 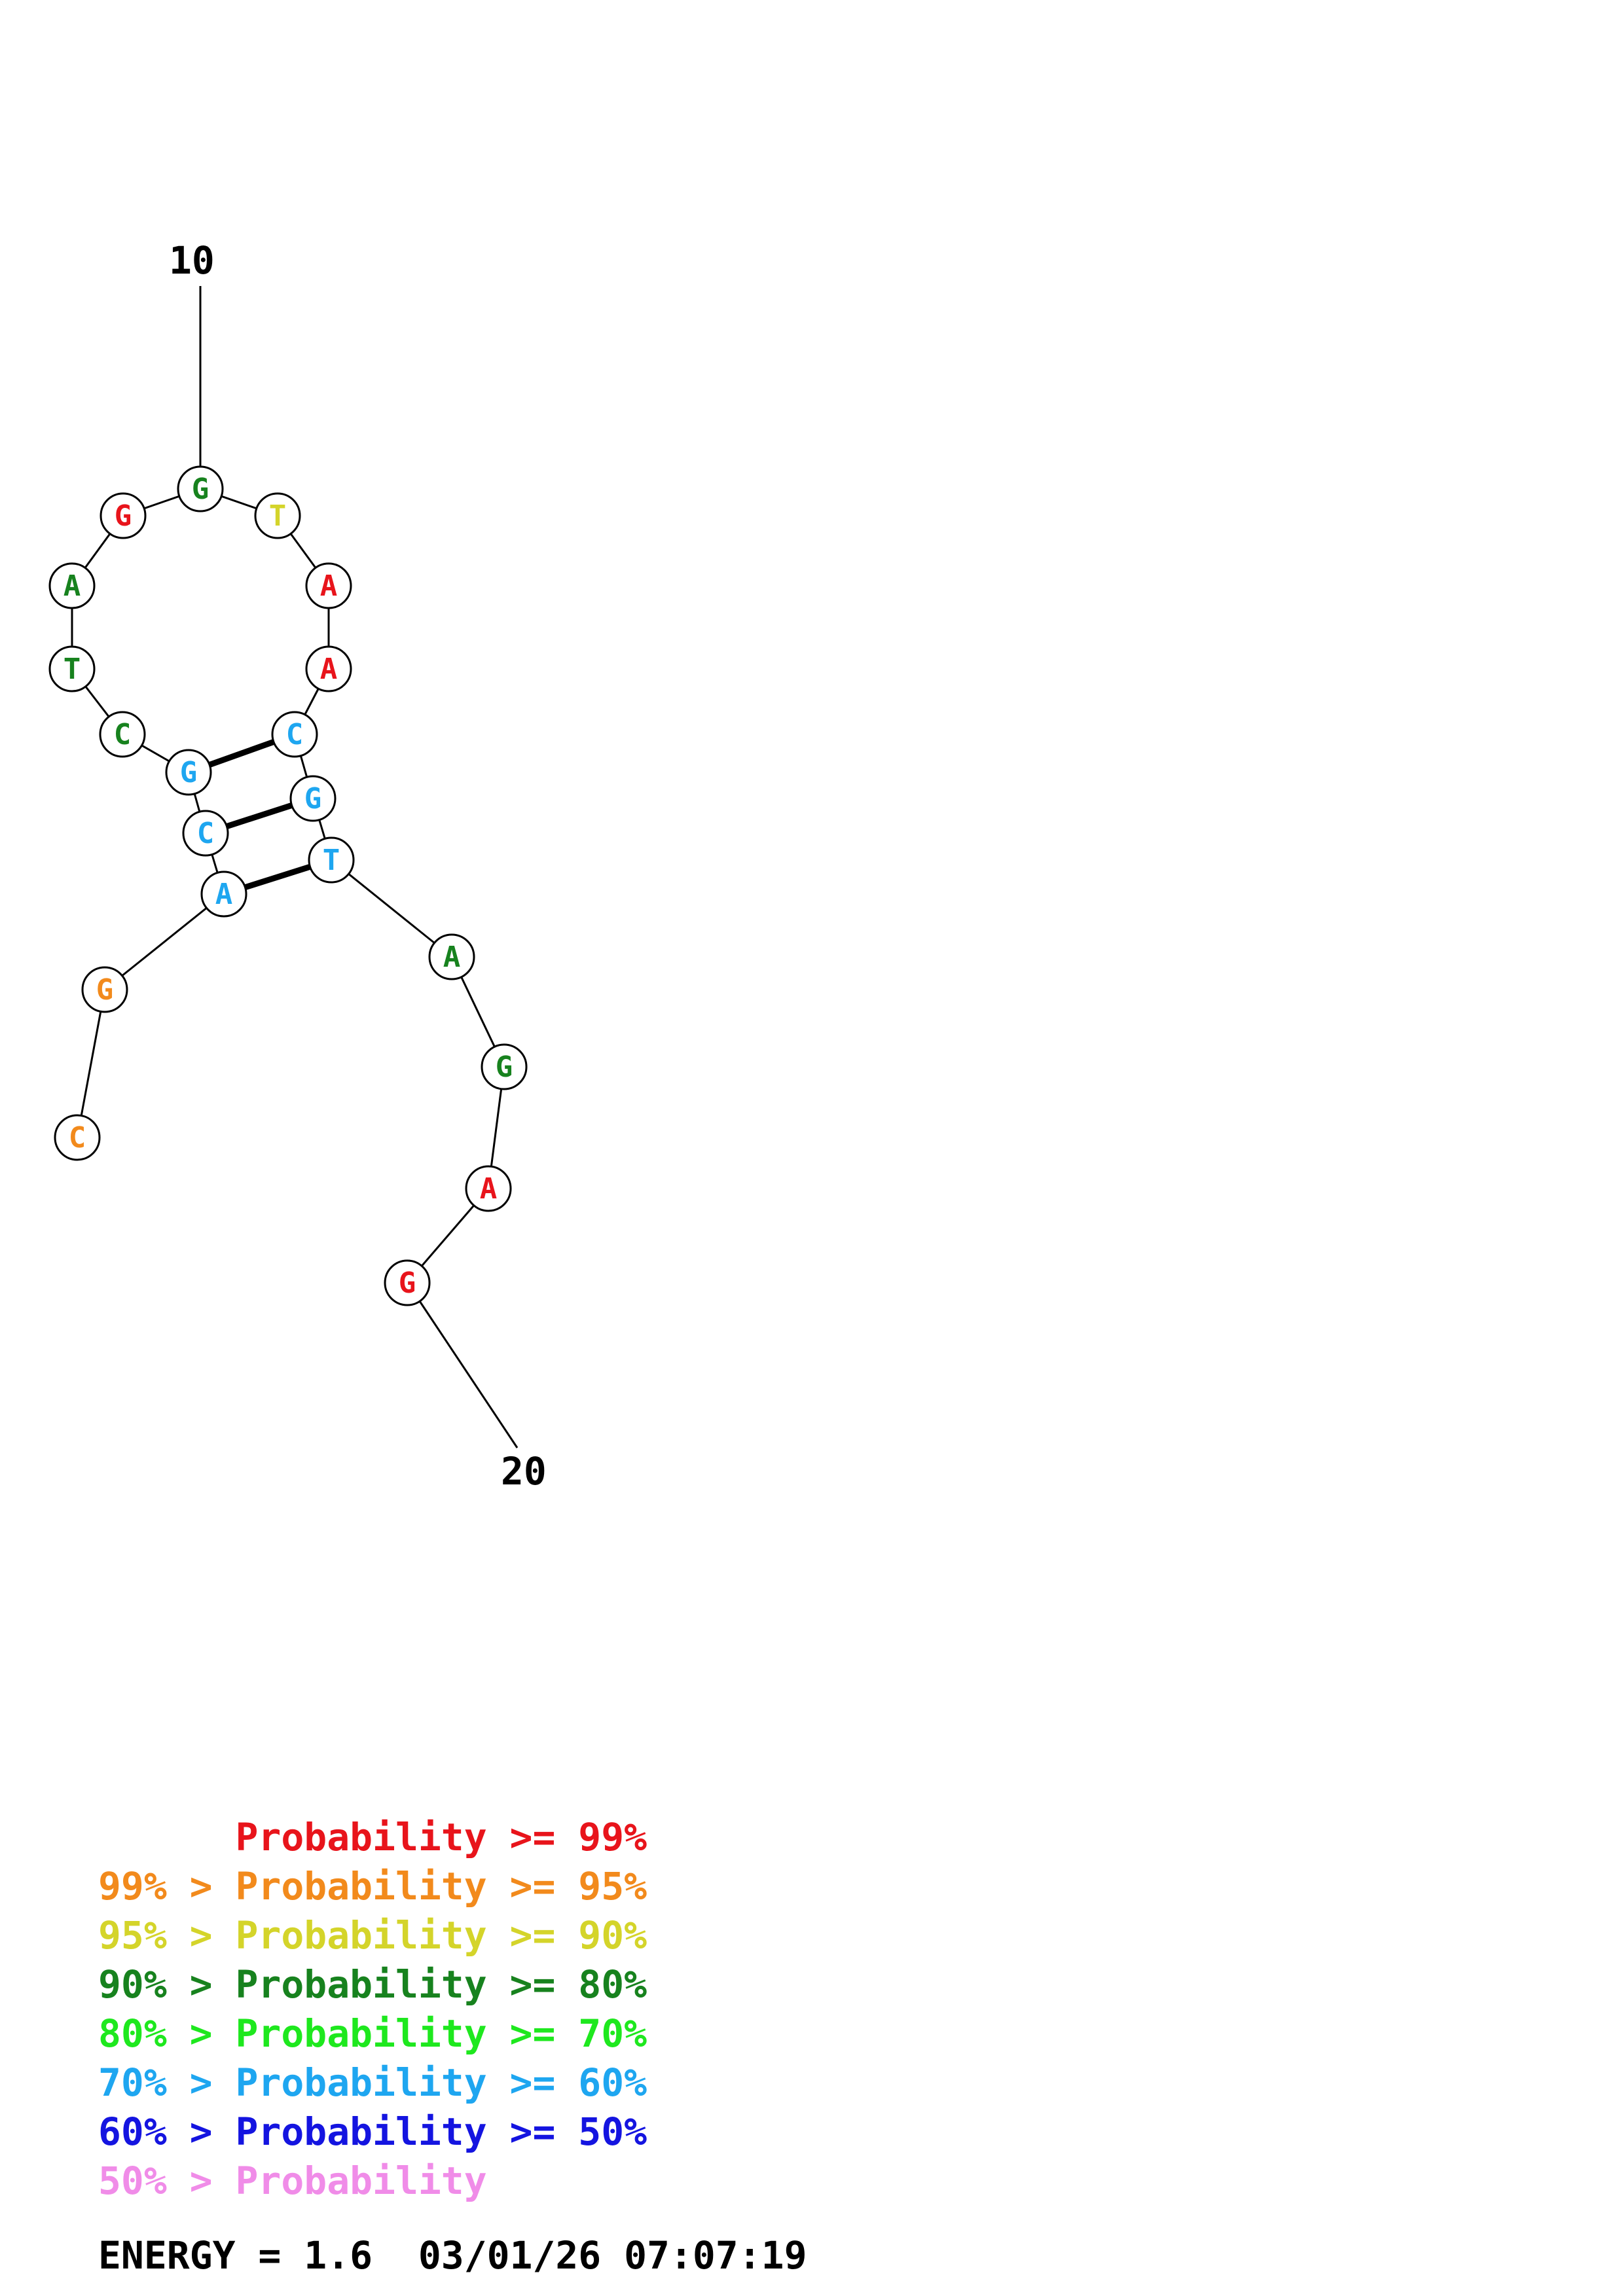 What do you see at coordinates (167, 2181) in the screenshot?
I see `legend-threshold: 50% >` at bounding box center [167, 2181].